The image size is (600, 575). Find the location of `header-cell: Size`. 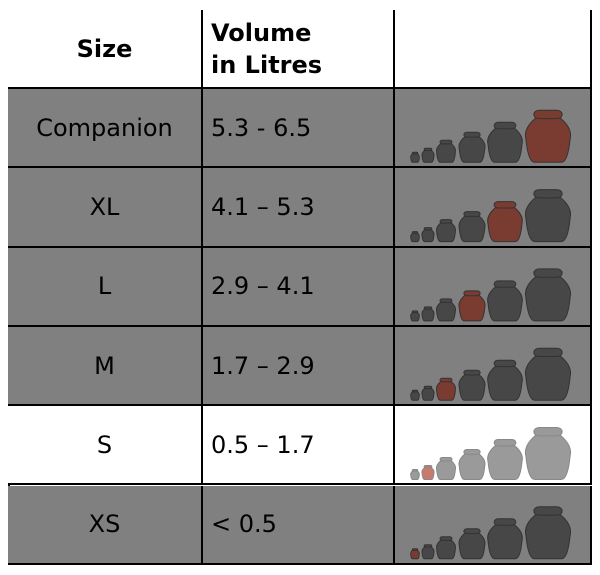

header-cell: Size is located at coordinates (105, 49).